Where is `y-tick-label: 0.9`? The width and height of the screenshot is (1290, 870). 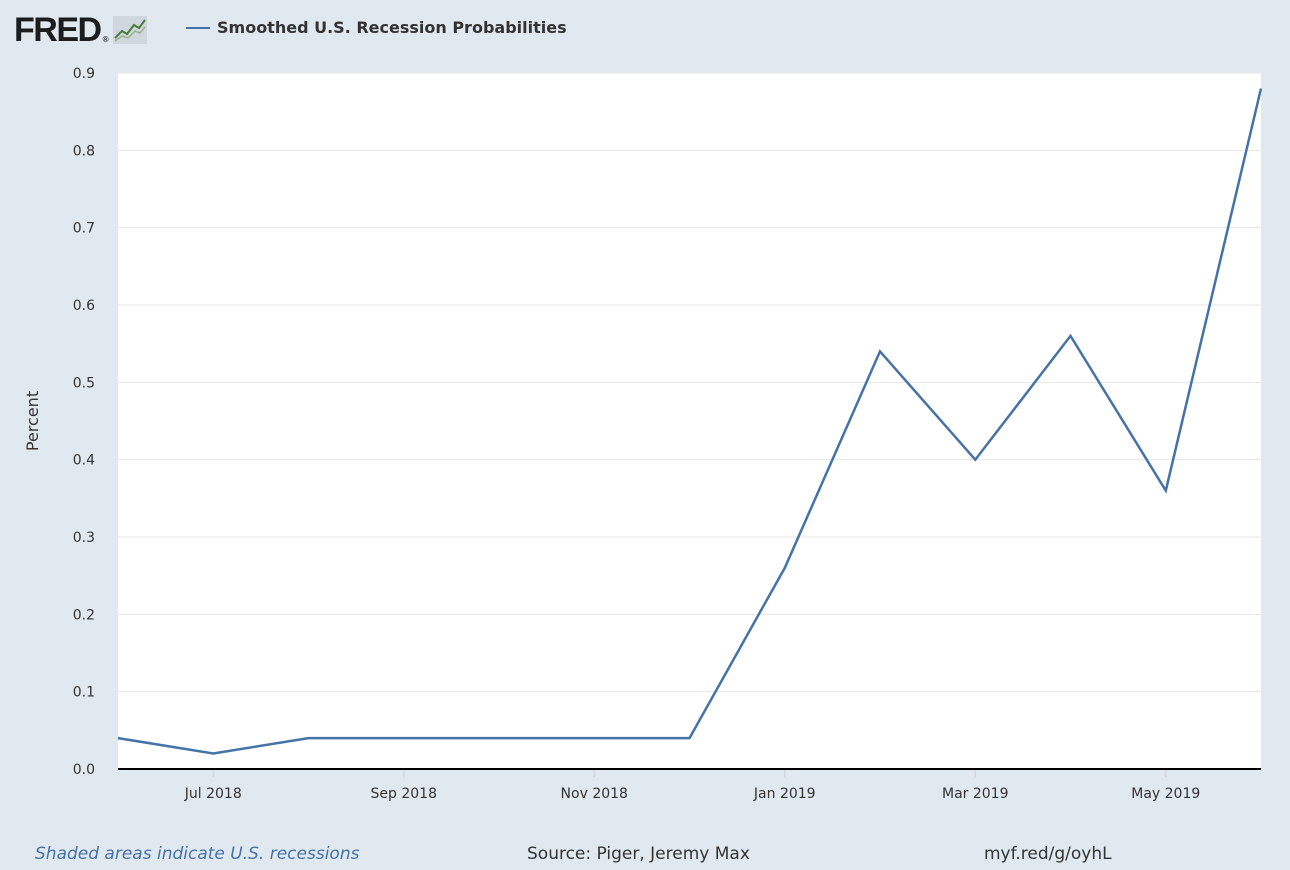 y-tick-label: 0.9 is located at coordinates (84, 74).